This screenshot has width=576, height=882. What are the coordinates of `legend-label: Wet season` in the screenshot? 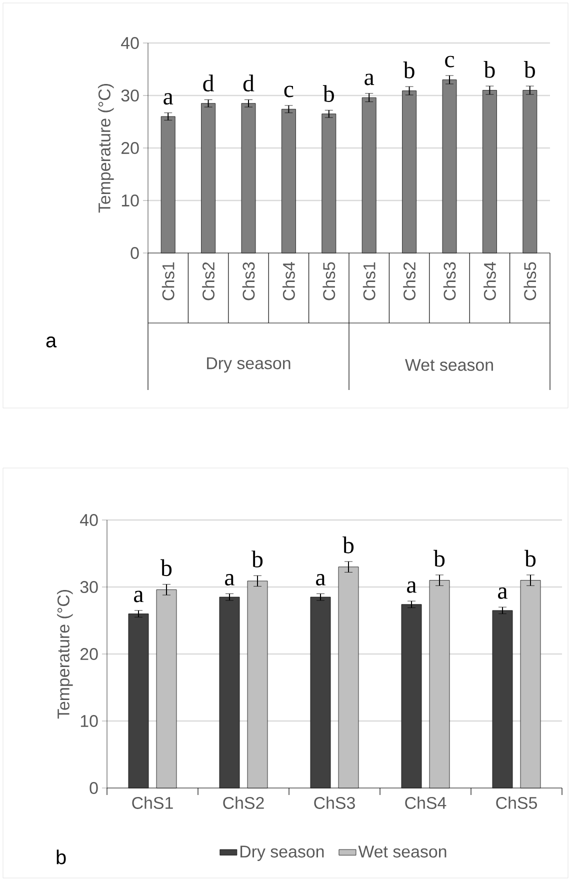 It's located at (402, 852).